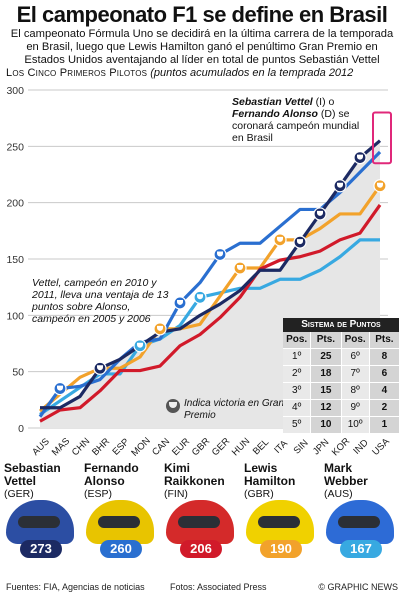 The width and height of the screenshot is (404, 598). I want to click on x-tick-label-bel: BEL, so click(261, 447).